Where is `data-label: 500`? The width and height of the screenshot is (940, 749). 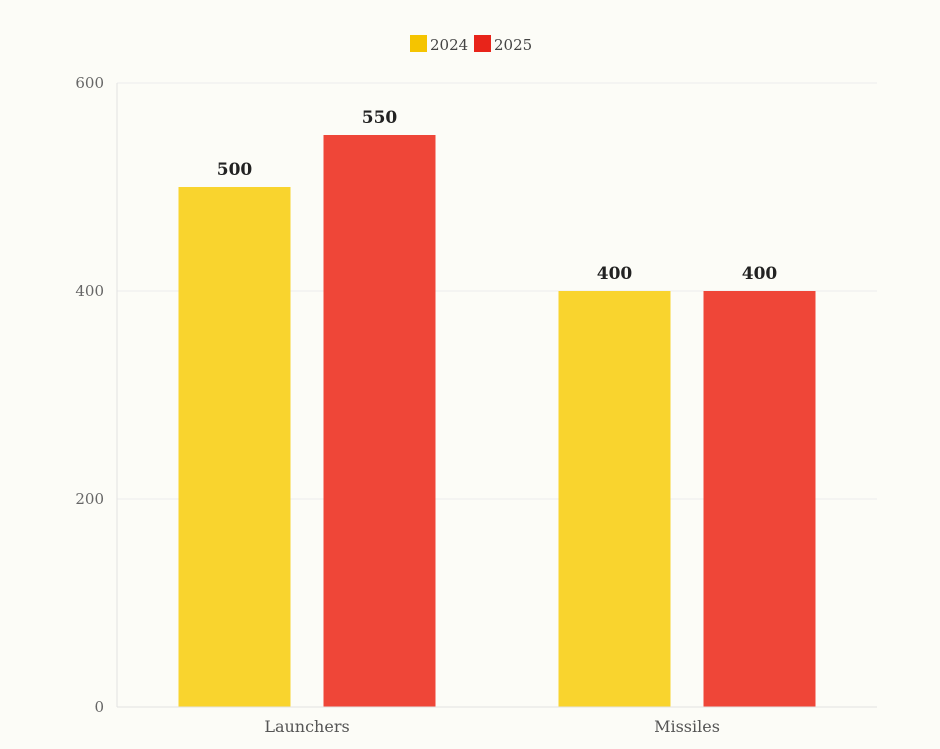
data-label: 500 is located at coordinates (235, 170).